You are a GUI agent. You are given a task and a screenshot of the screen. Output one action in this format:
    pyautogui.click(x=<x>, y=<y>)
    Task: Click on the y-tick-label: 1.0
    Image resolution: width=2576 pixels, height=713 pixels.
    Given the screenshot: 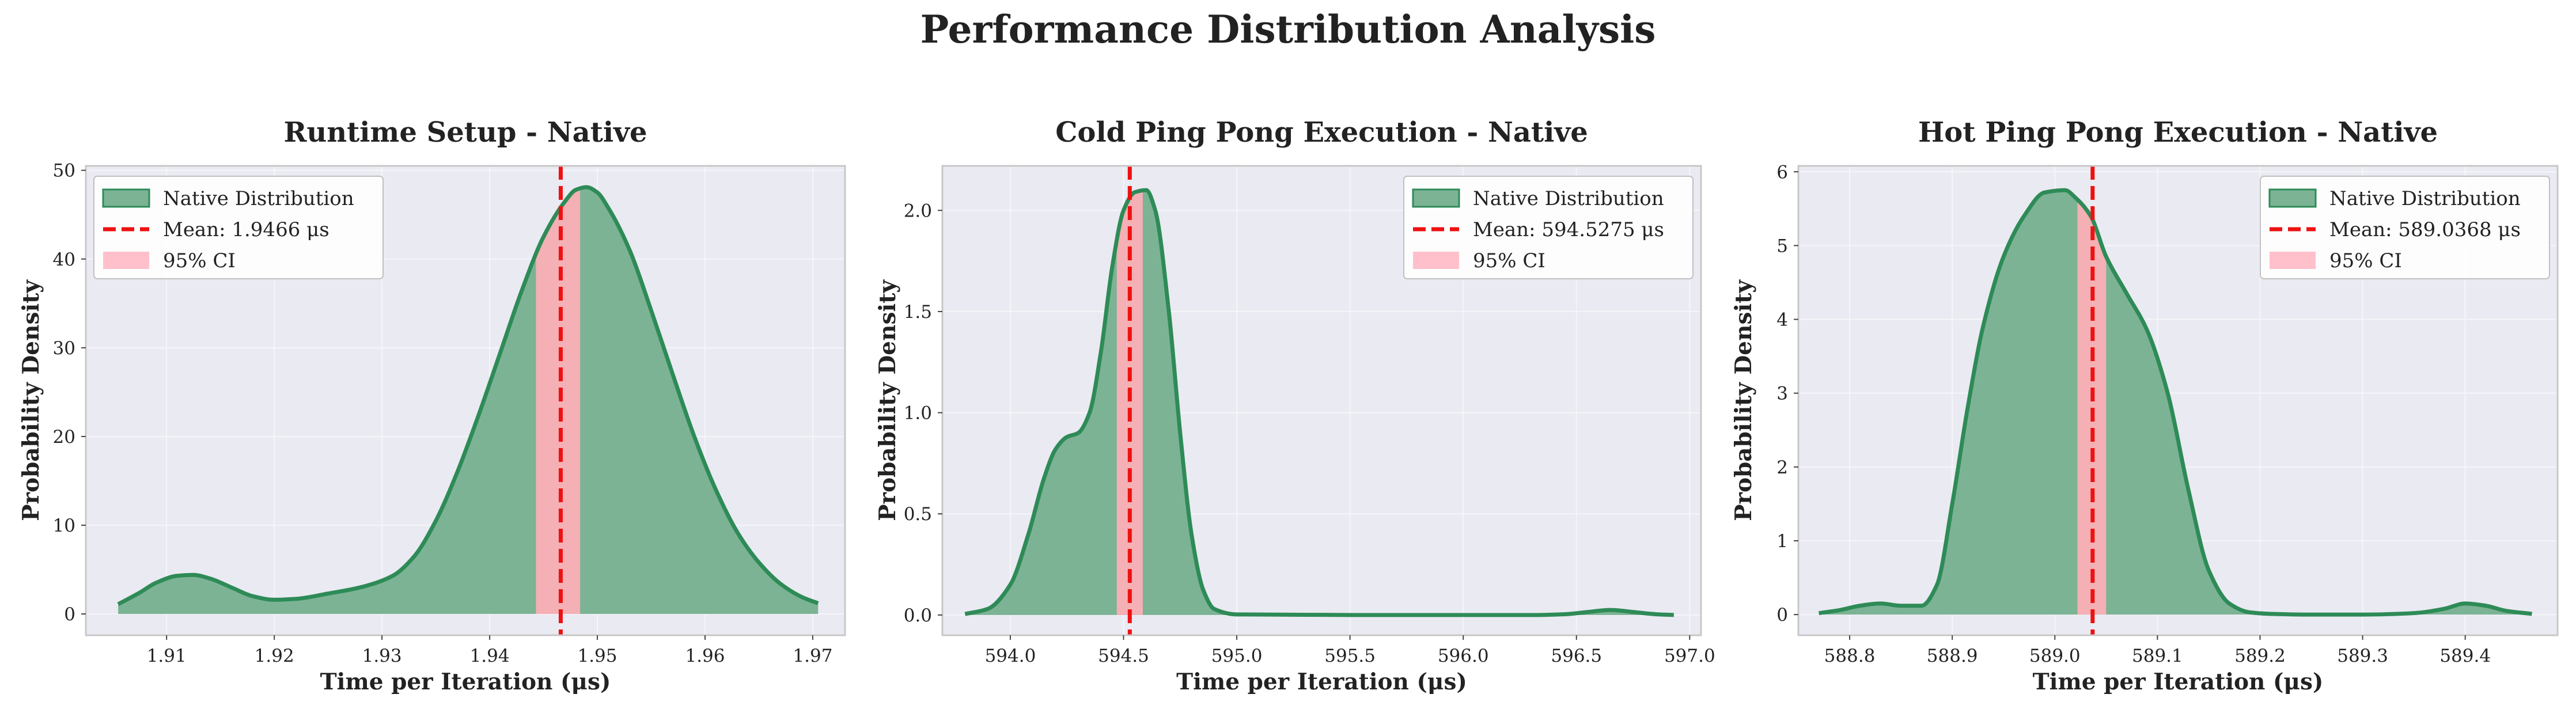 What is the action you would take?
    pyautogui.click(x=918, y=413)
    